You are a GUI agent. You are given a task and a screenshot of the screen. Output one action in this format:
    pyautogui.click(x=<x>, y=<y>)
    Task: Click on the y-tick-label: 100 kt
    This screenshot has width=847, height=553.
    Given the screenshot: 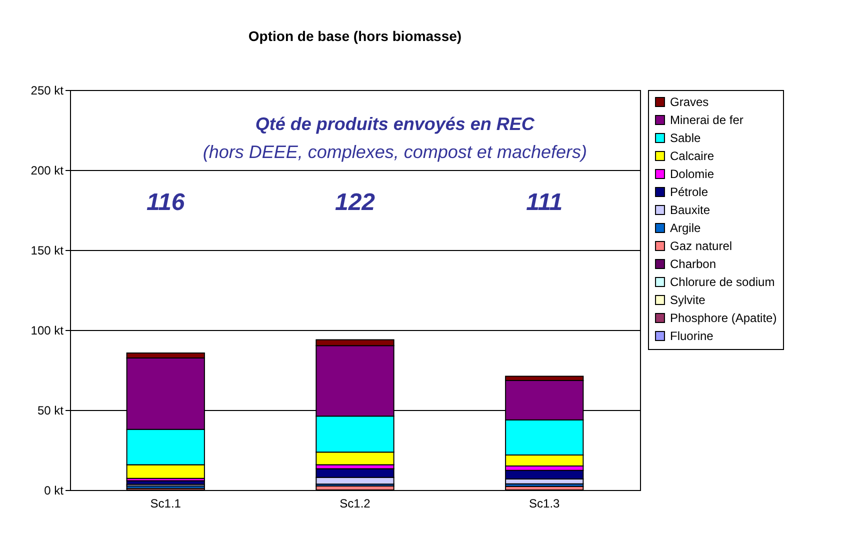 What is the action you would take?
    pyautogui.click(x=47, y=331)
    